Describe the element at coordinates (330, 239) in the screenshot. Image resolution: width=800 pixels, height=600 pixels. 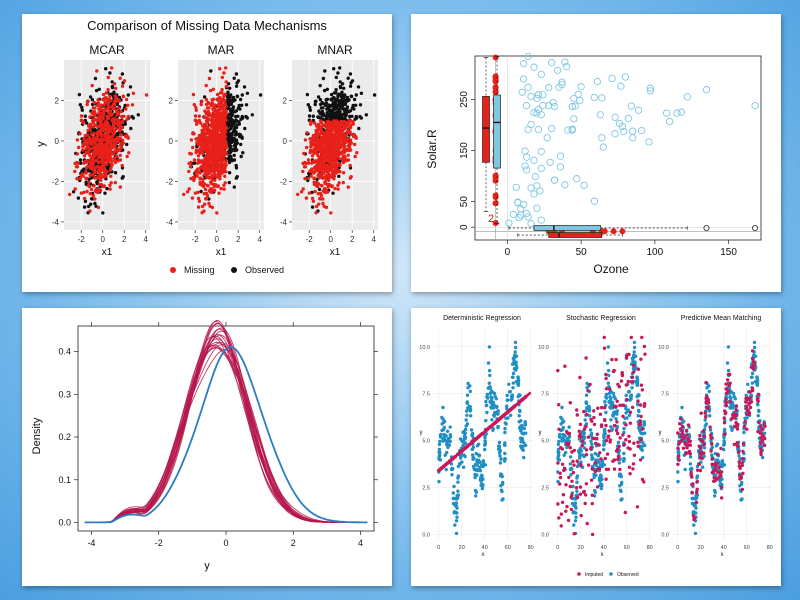
I see `x-tick-label: 0` at that location.